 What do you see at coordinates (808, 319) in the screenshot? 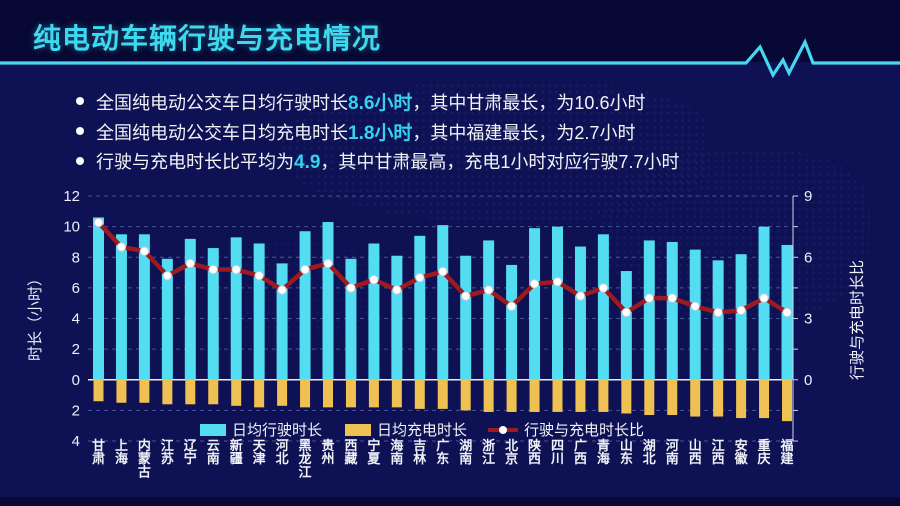
I see `right-axis-tick-label: 3` at bounding box center [808, 319].